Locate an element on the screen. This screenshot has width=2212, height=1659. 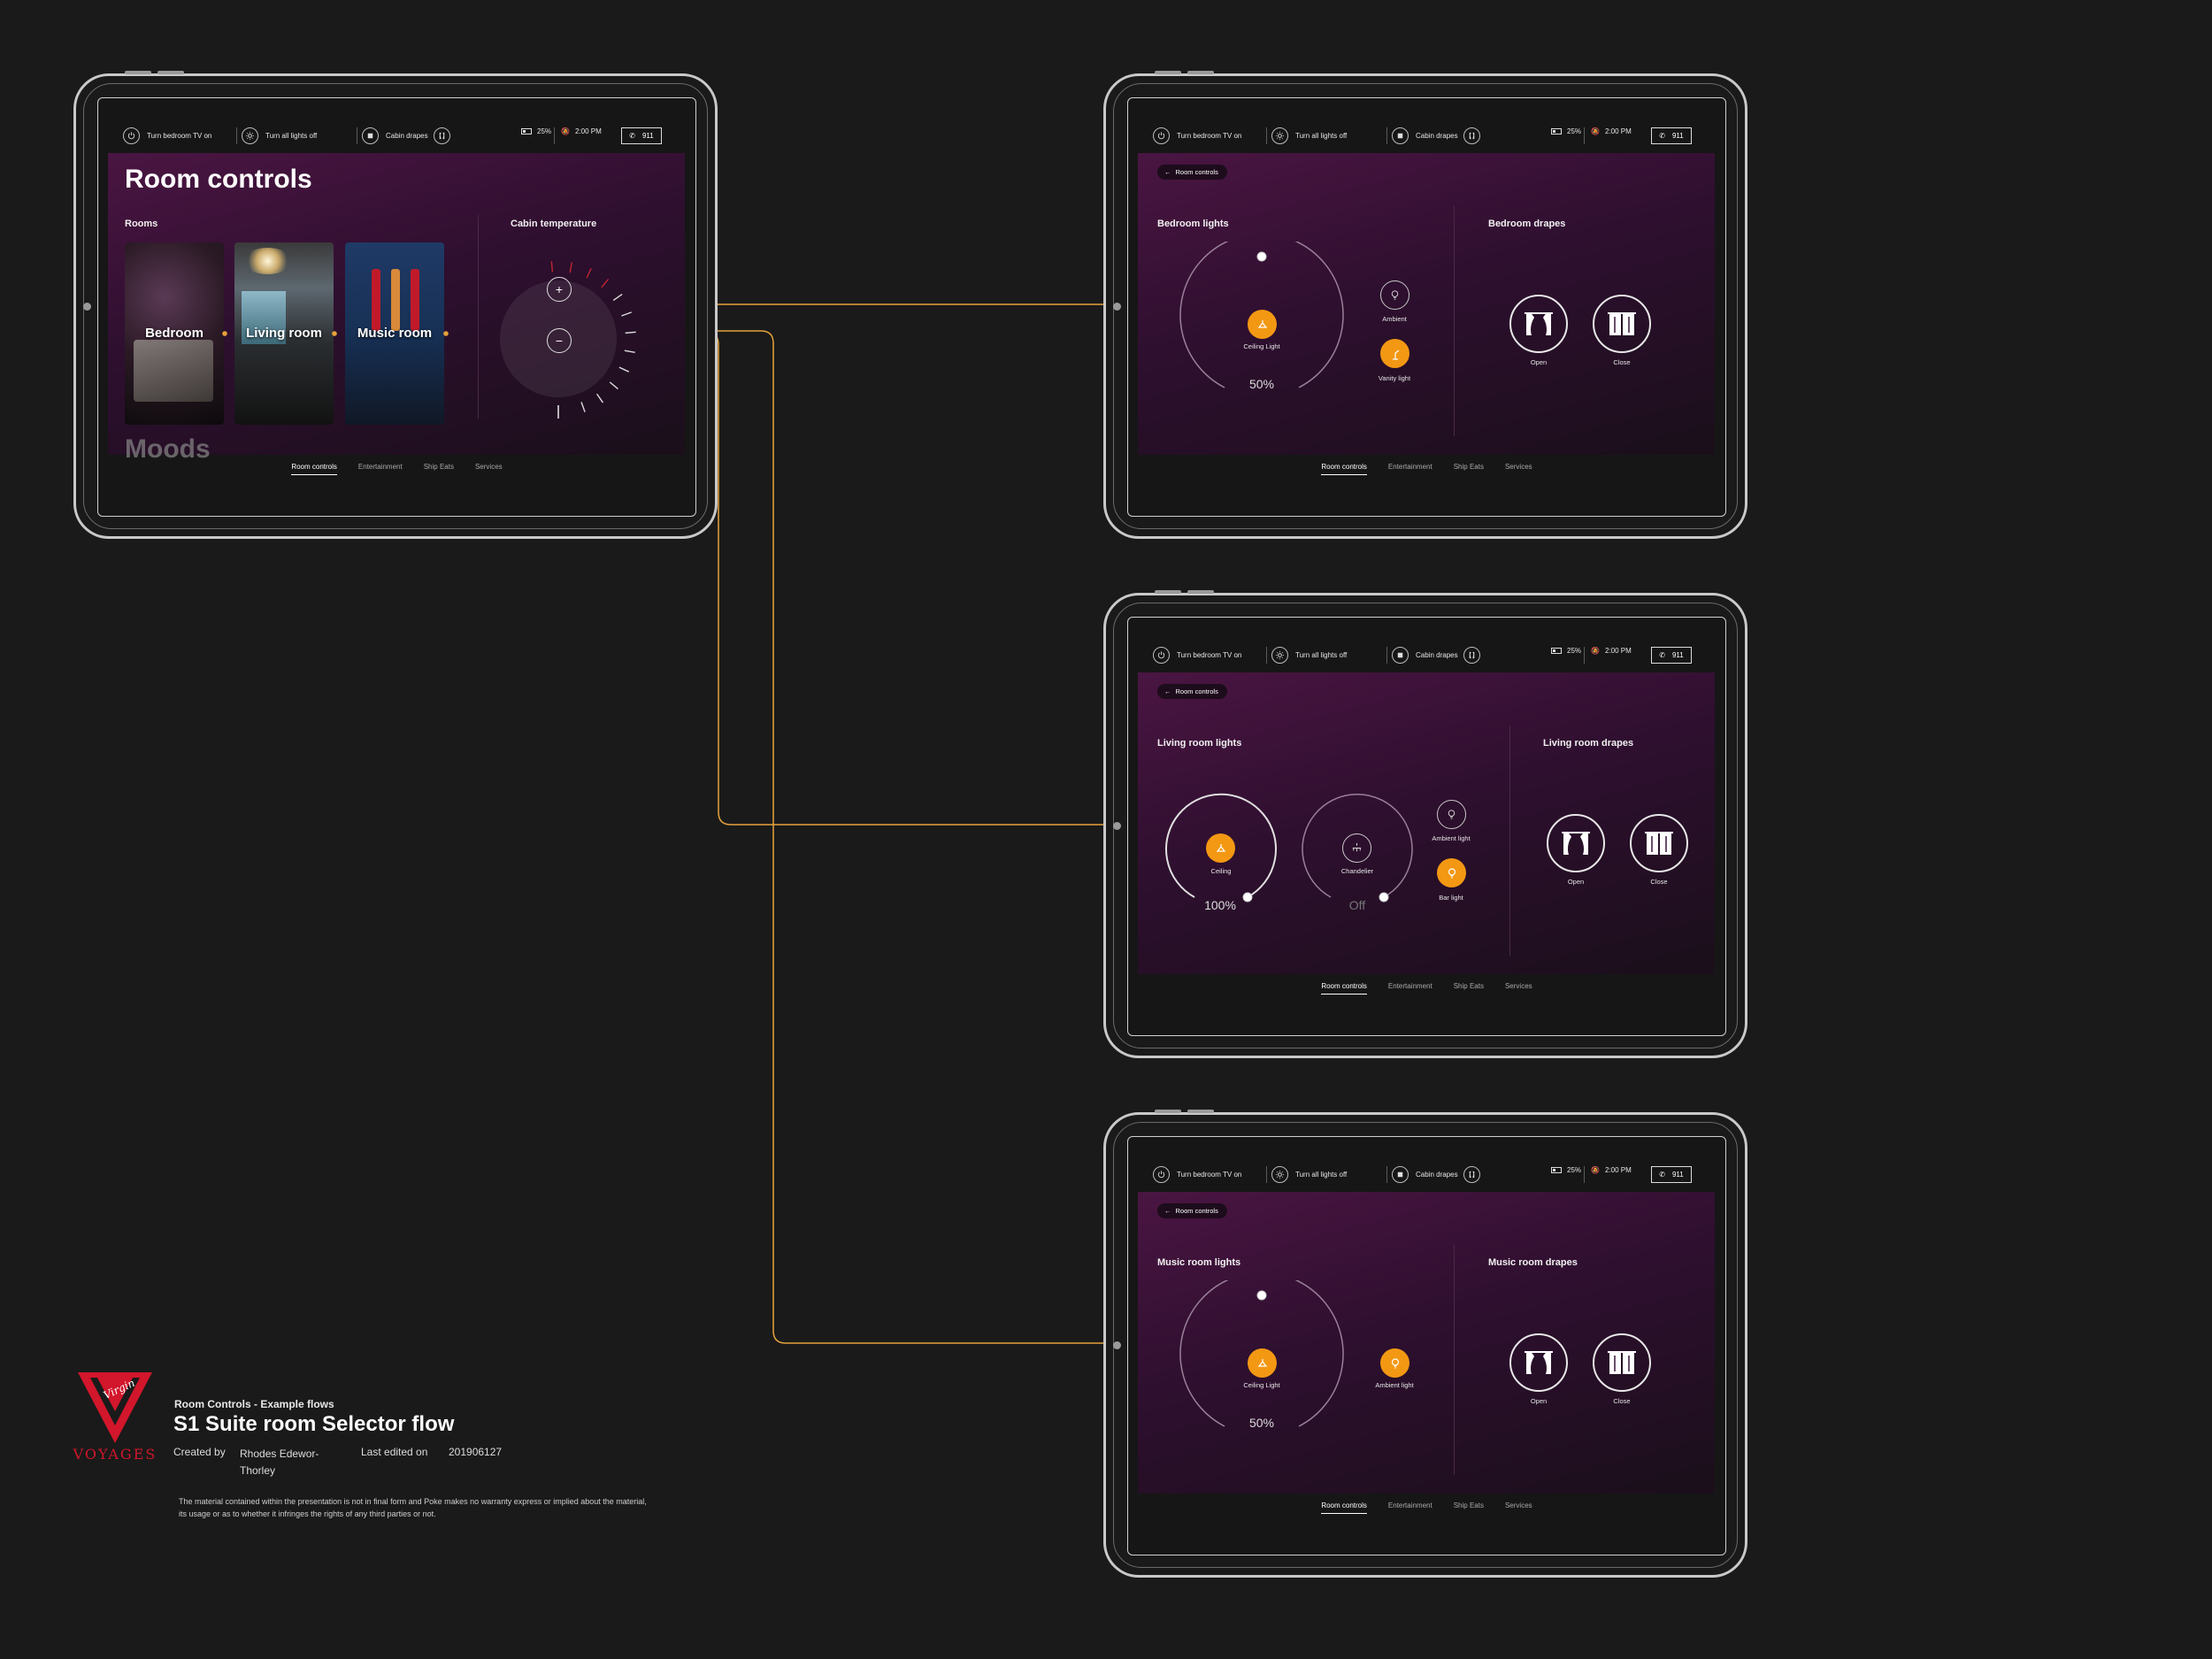
page-title: Room controls is located at coordinates (219, 179).